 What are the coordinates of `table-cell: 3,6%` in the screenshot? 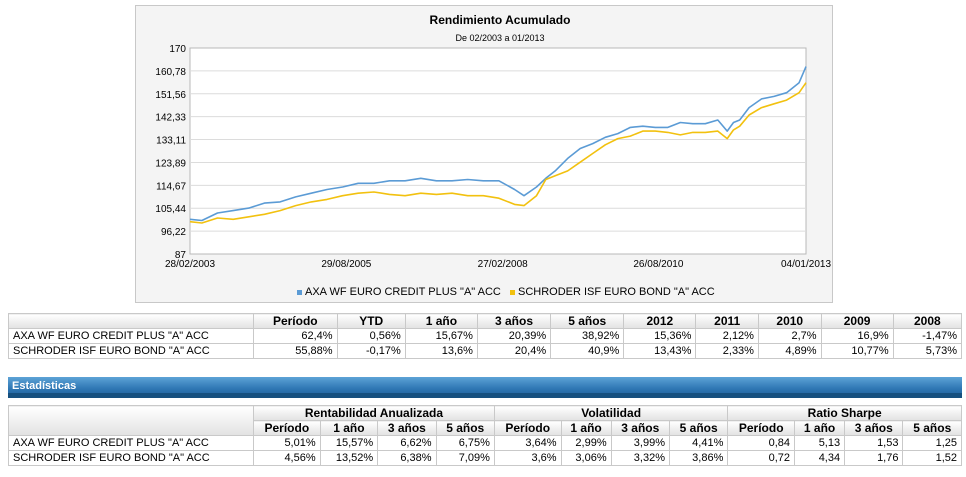 It's located at (527, 458).